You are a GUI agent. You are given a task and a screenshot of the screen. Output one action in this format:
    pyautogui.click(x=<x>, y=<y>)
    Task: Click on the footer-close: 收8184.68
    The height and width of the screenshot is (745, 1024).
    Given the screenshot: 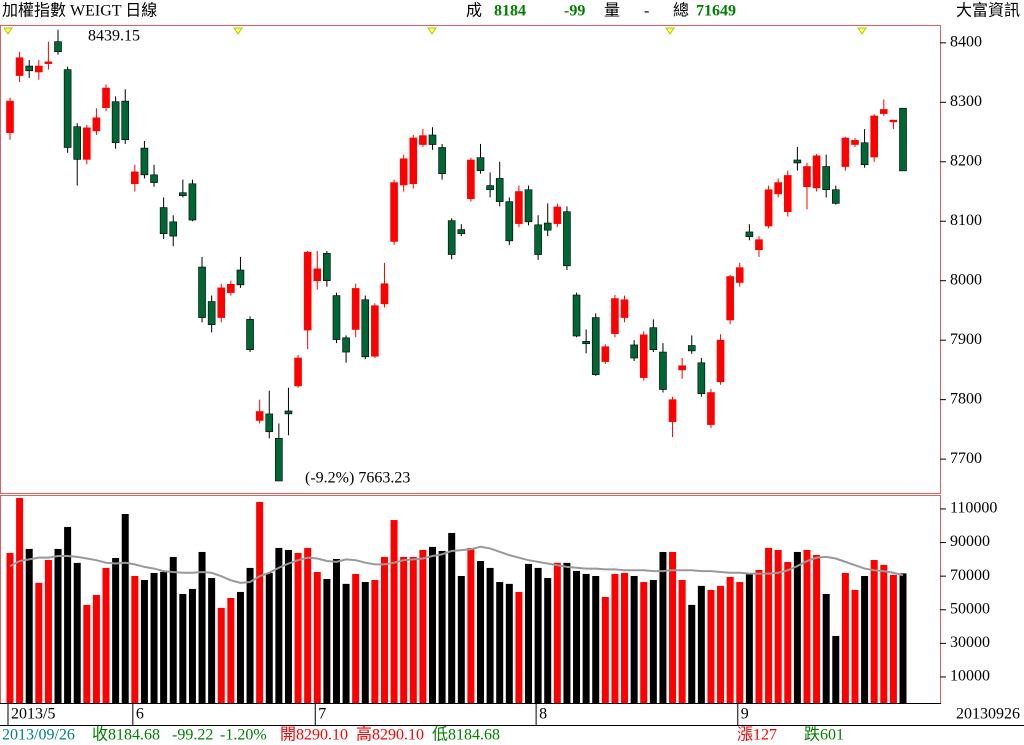 What is the action you would take?
    pyautogui.click(x=126, y=735)
    